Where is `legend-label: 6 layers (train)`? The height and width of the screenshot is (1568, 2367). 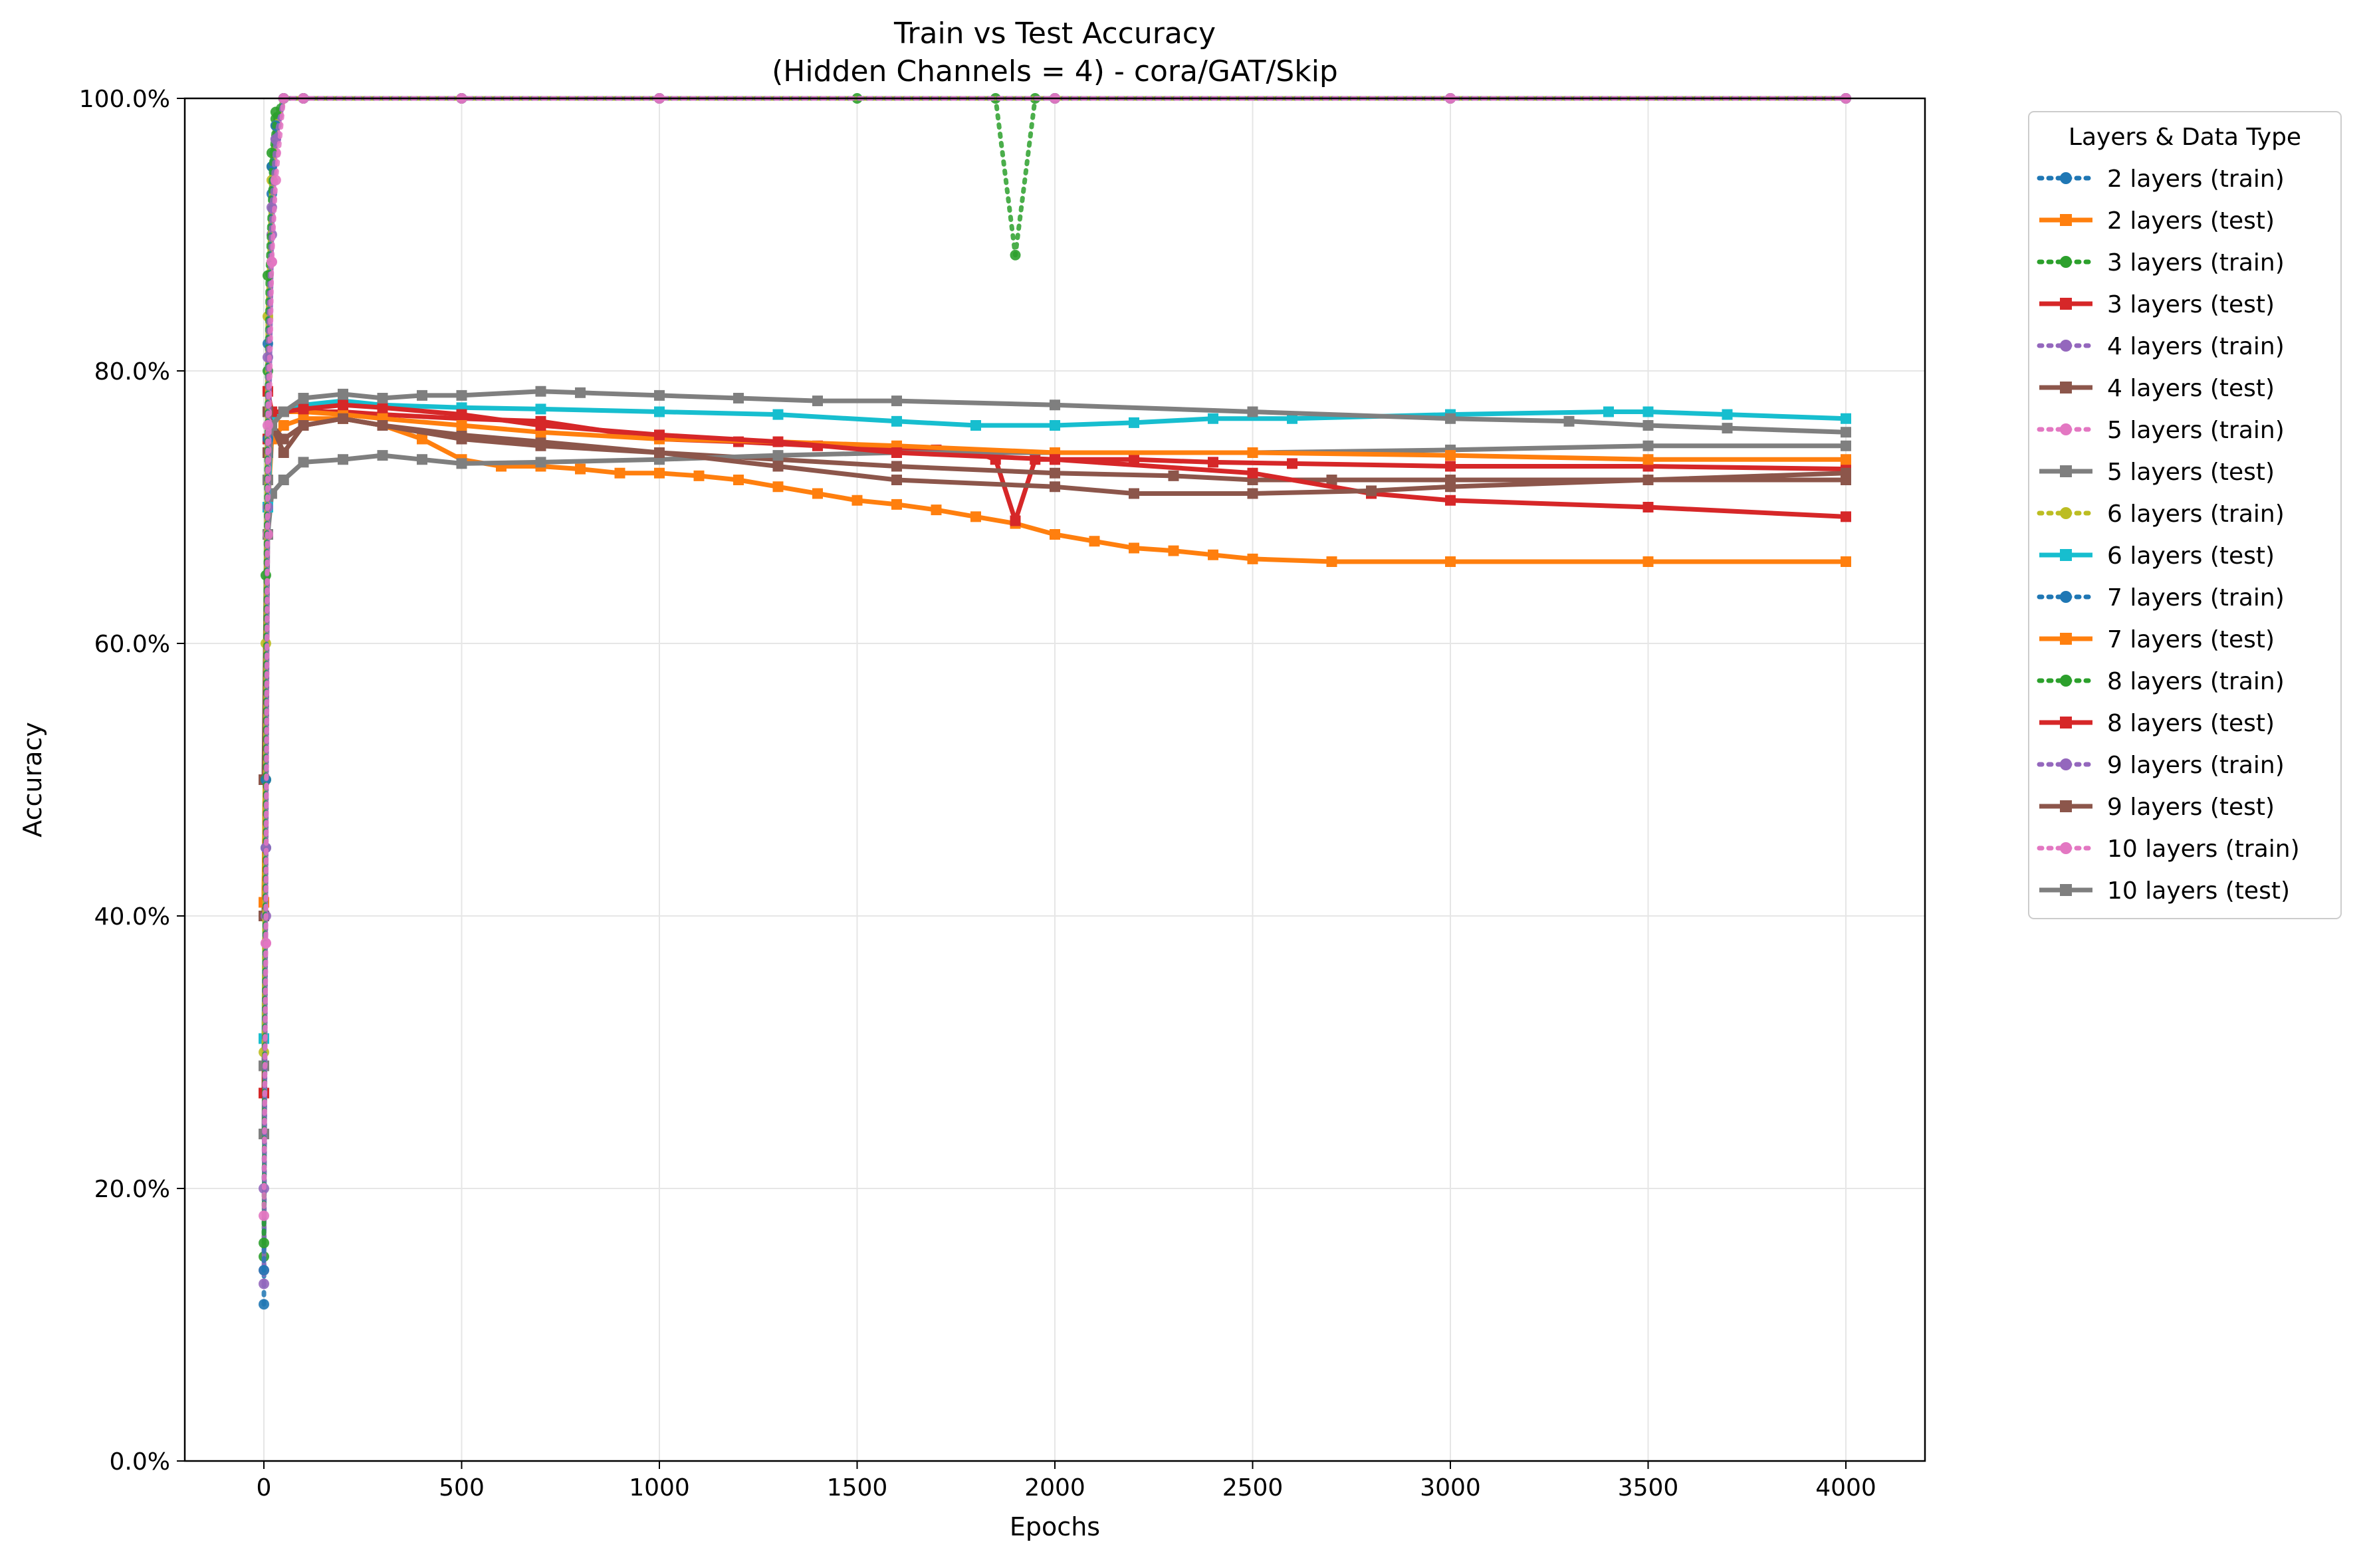 legend-label: 6 layers (train) is located at coordinates (2196, 514).